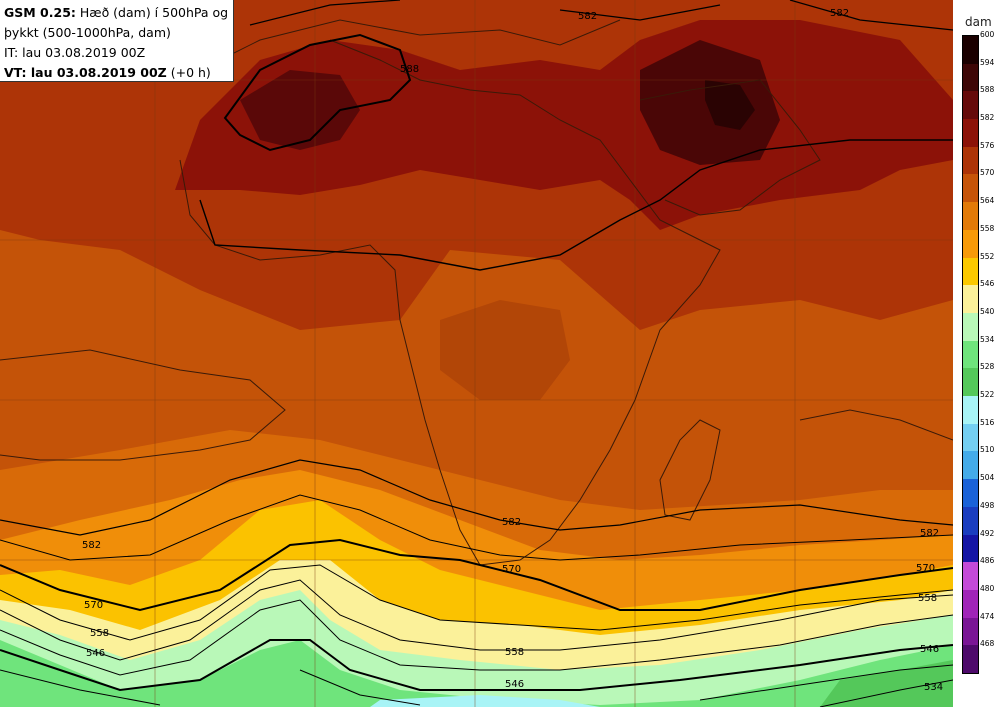 The width and height of the screenshot is (1000, 707). Describe the element at coordinates (75, 52) in the screenshot. I see `init-time: IT: lau 03.08.2019 00Z` at that location.